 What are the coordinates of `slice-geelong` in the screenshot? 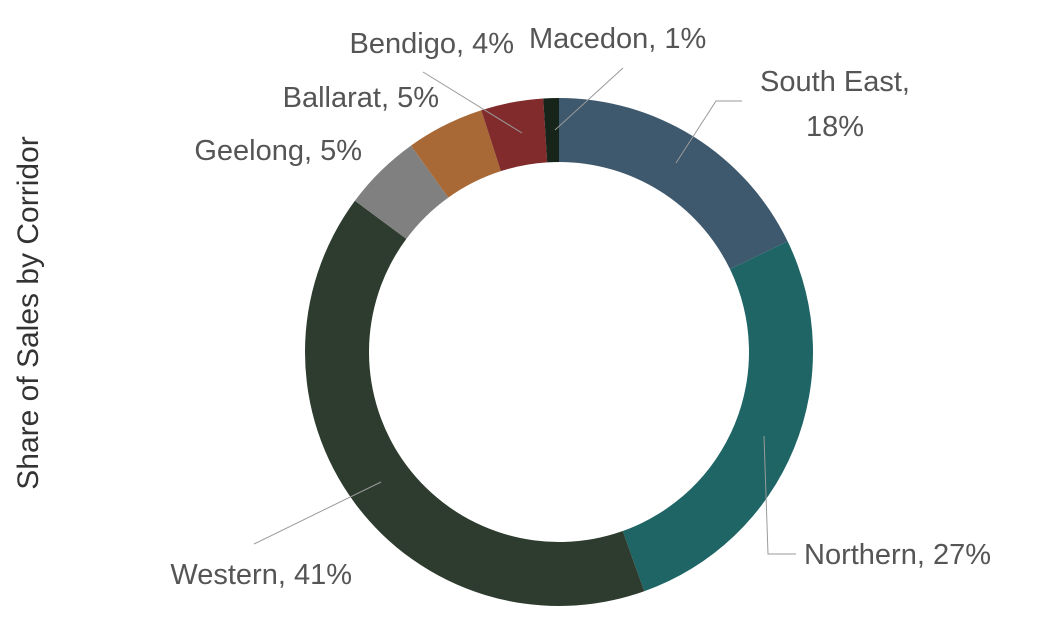 It's located at (401, 192).